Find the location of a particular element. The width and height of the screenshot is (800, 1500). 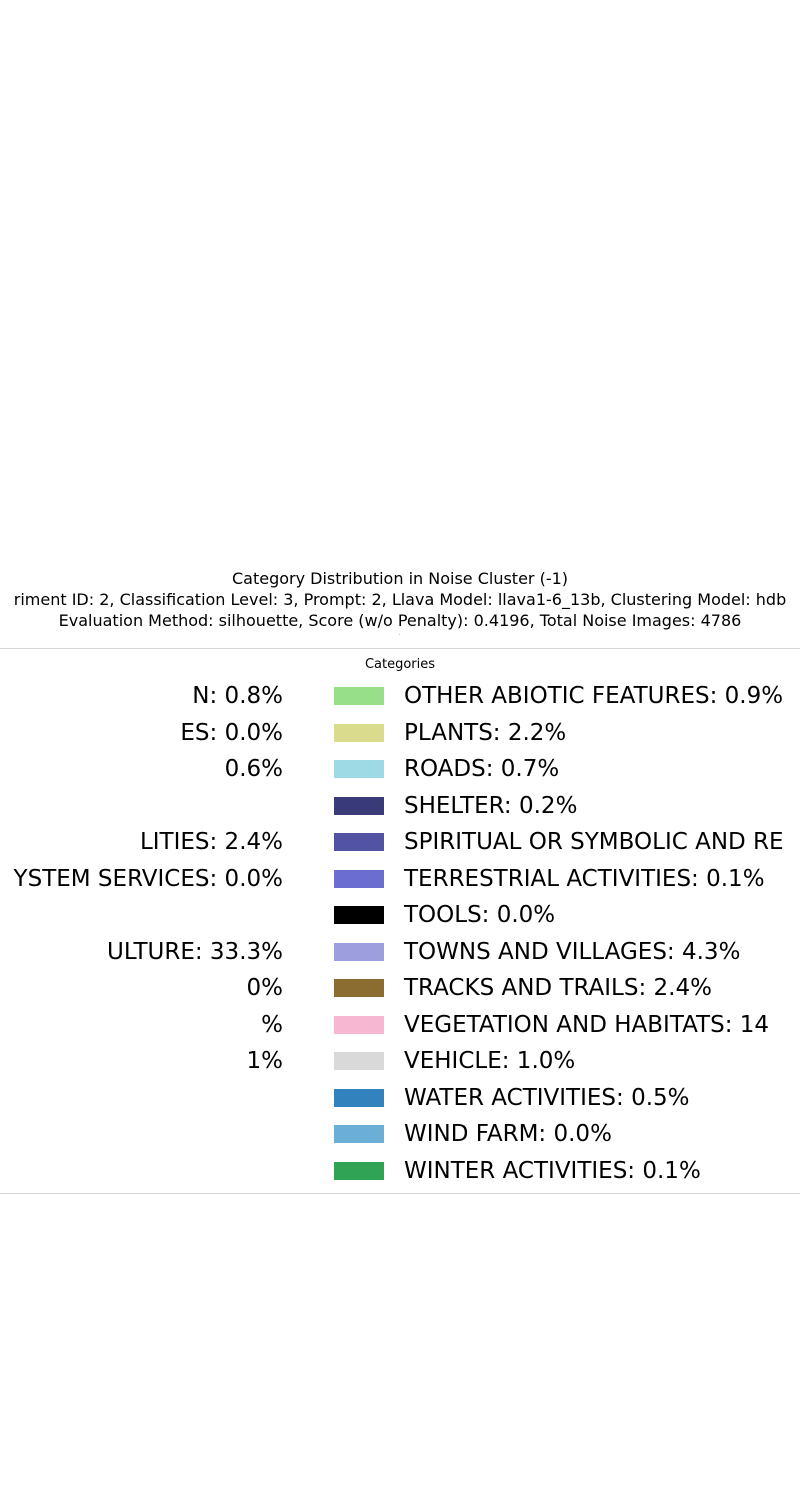

legend-label: TOOLS: 0.0% is located at coordinates (480, 915).